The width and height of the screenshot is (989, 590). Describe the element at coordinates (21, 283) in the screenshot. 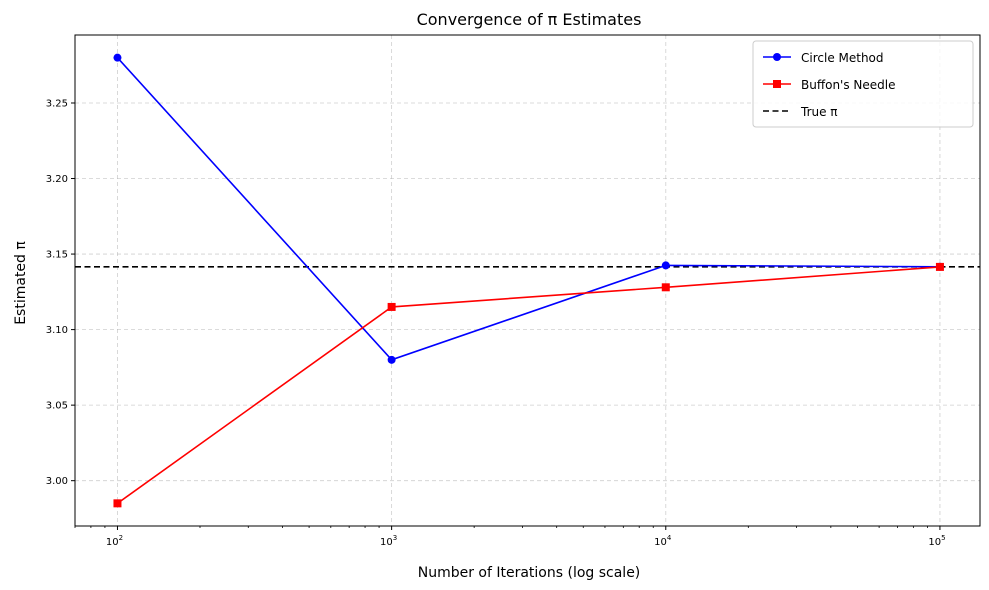

I see `y-axis-title: Estimated π` at that location.